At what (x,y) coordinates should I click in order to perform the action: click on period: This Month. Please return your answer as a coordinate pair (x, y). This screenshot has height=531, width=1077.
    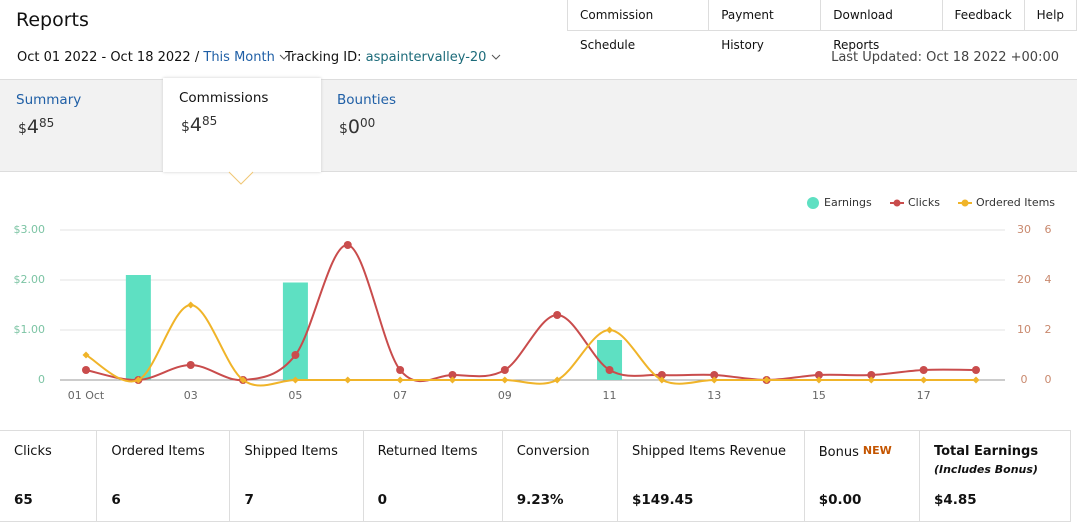
    Looking at the image, I should click on (239, 57).